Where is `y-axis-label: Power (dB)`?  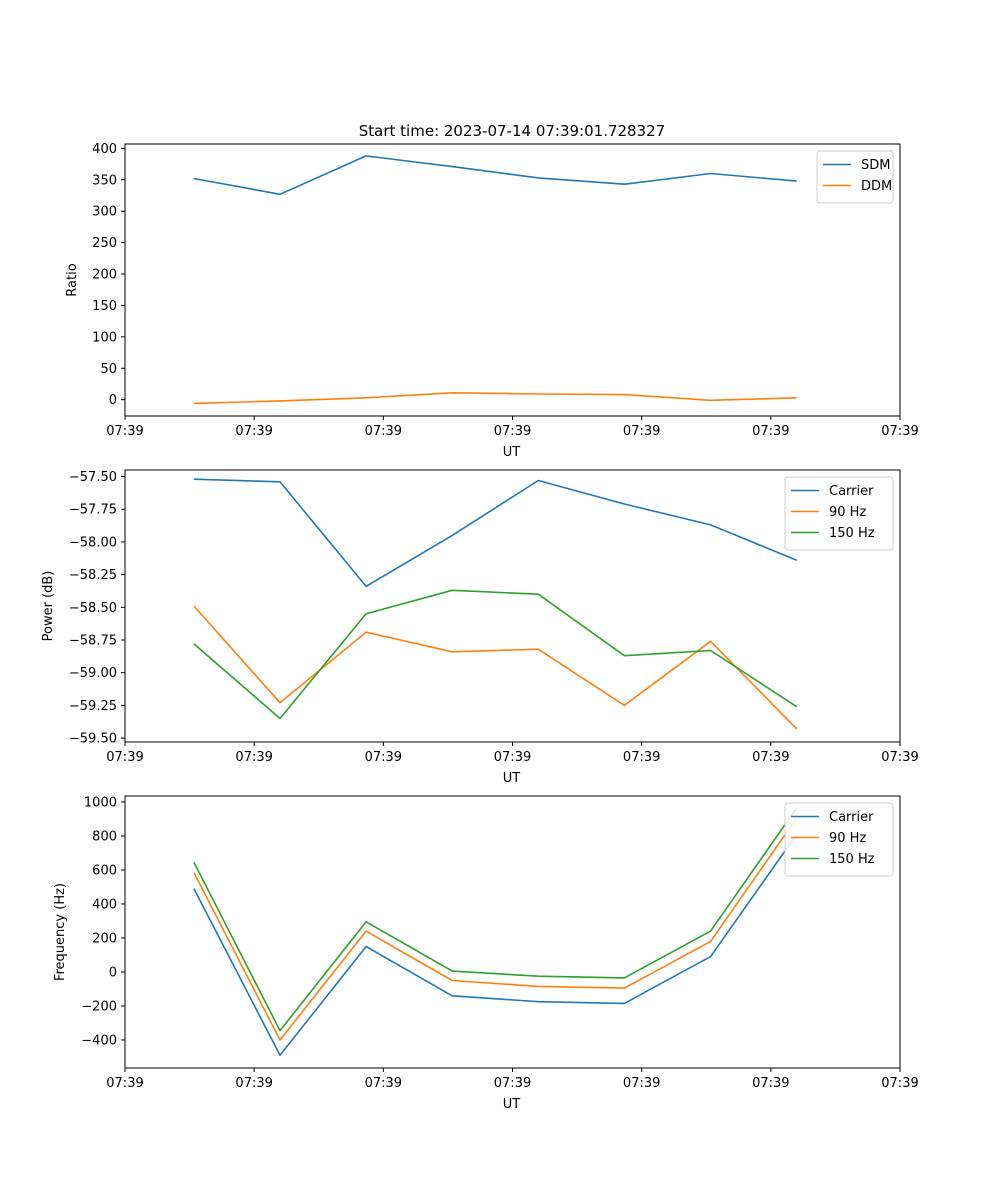 y-axis-label: Power (dB) is located at coordinates (48, 606).